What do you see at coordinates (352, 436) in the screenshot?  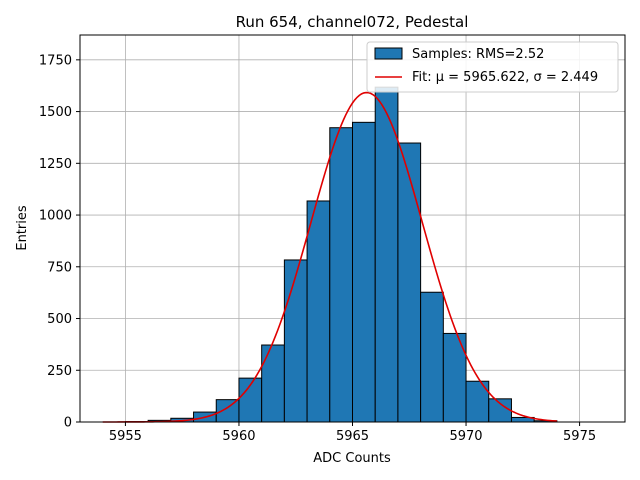 I see `x-tick-label: 5965` at bounding box center [352, 436].